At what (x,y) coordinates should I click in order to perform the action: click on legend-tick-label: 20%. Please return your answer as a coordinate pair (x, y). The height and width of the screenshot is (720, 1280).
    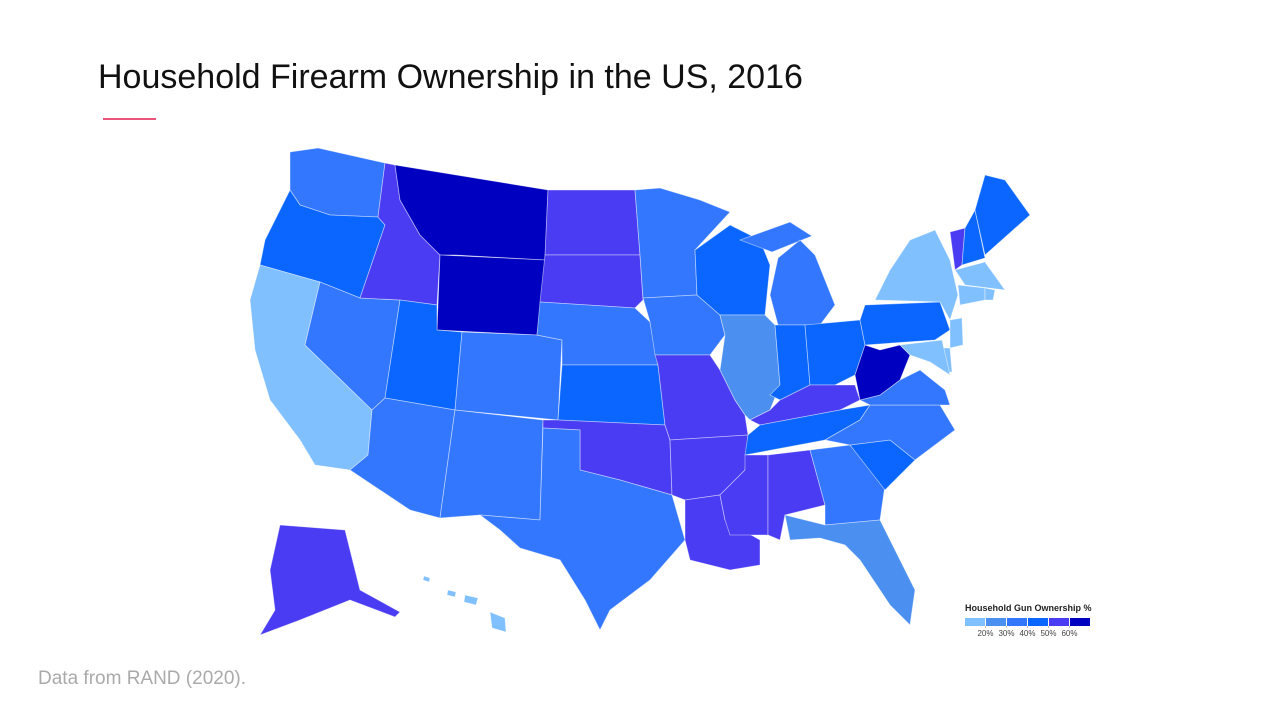
    Looking at the image, I should click on (985, 633).